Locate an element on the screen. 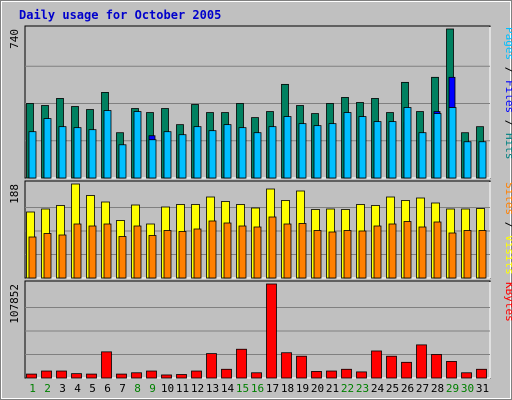  legend-entry: Visits is located at coordinates (507, 255).